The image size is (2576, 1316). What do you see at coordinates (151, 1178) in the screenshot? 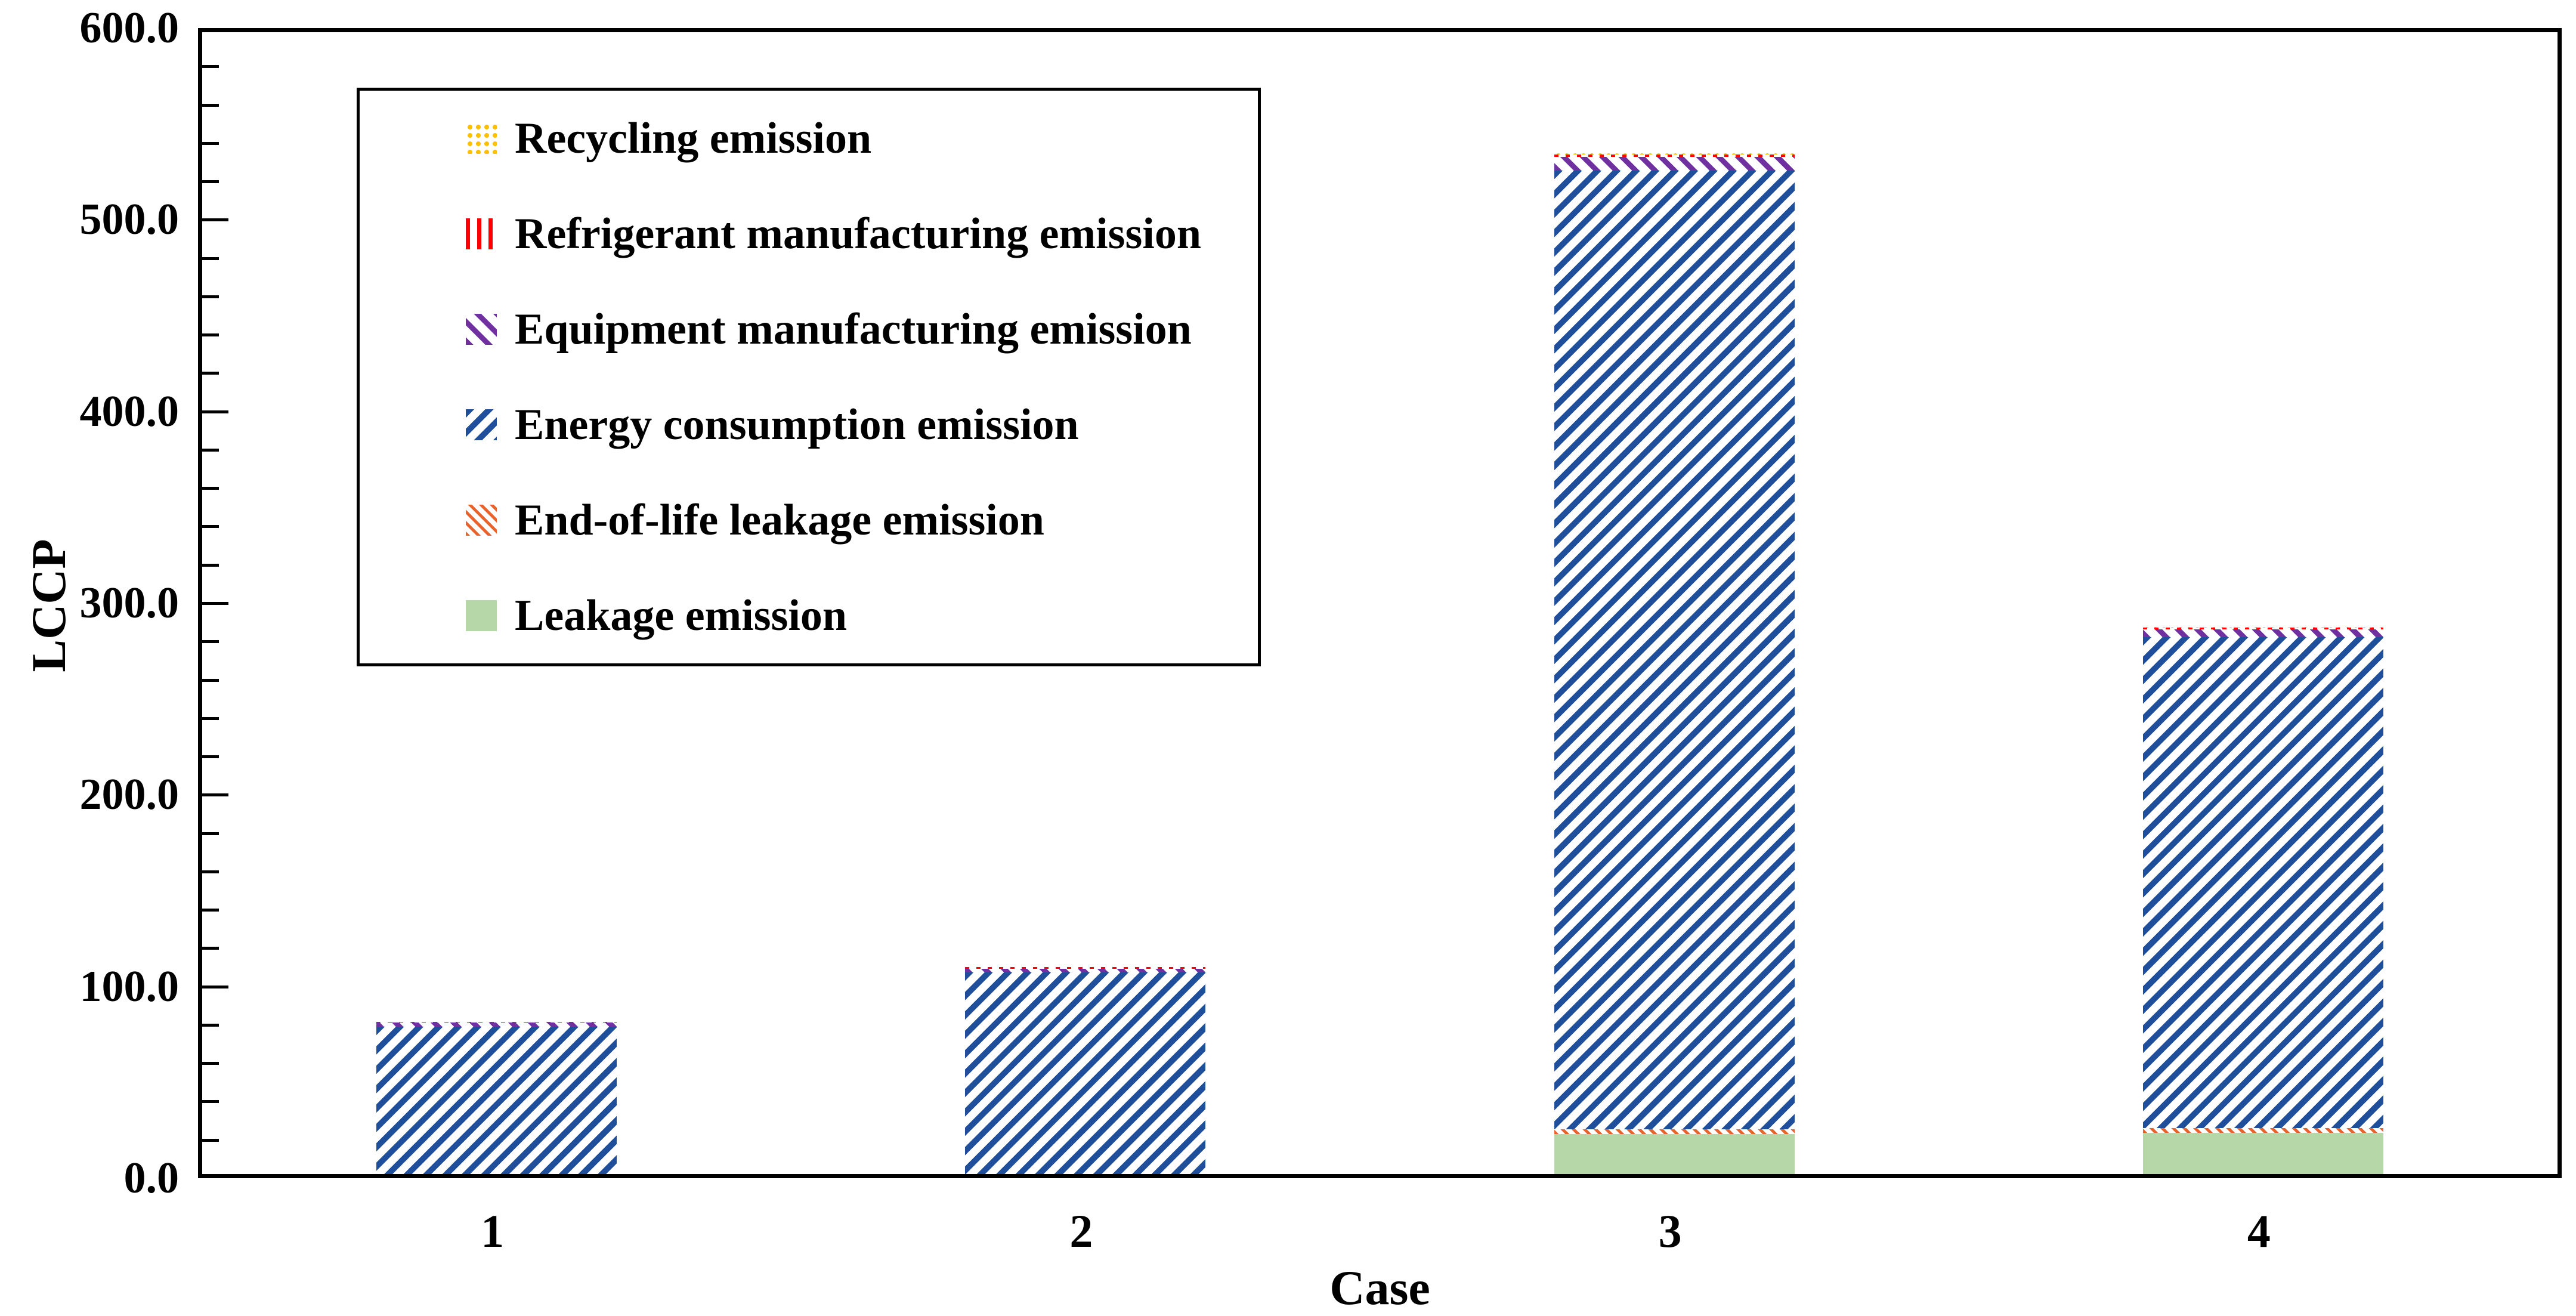
I see `y-tick-label: 0.0` at bounding box center [151, 1178].